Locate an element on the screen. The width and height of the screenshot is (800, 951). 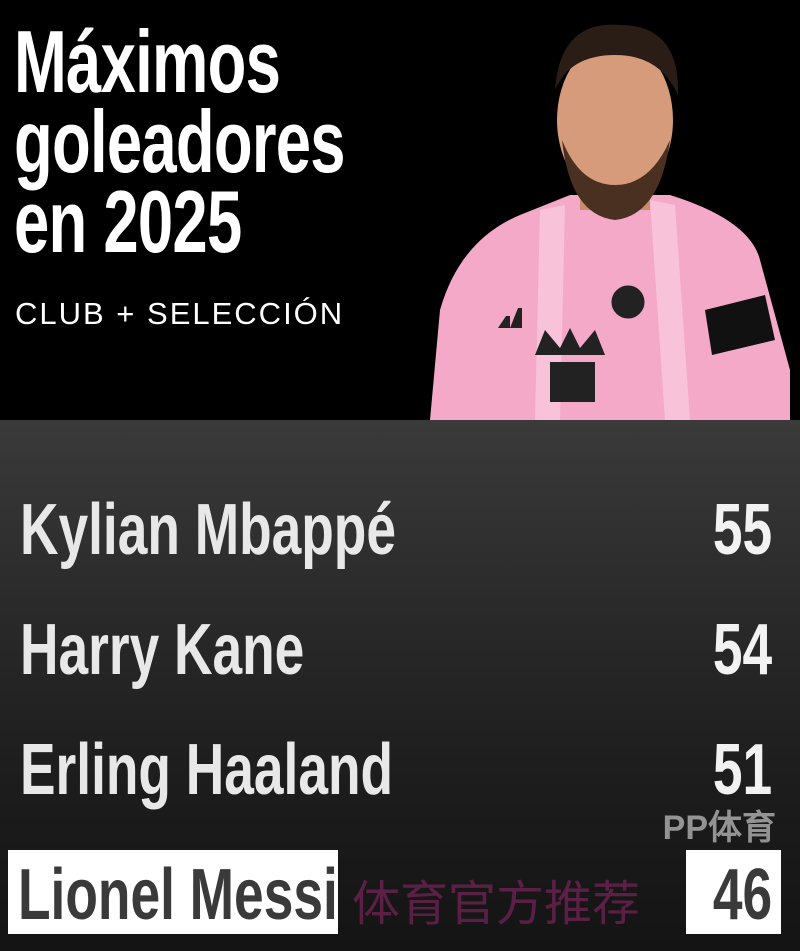
beard is located at coordinates (616, 180).